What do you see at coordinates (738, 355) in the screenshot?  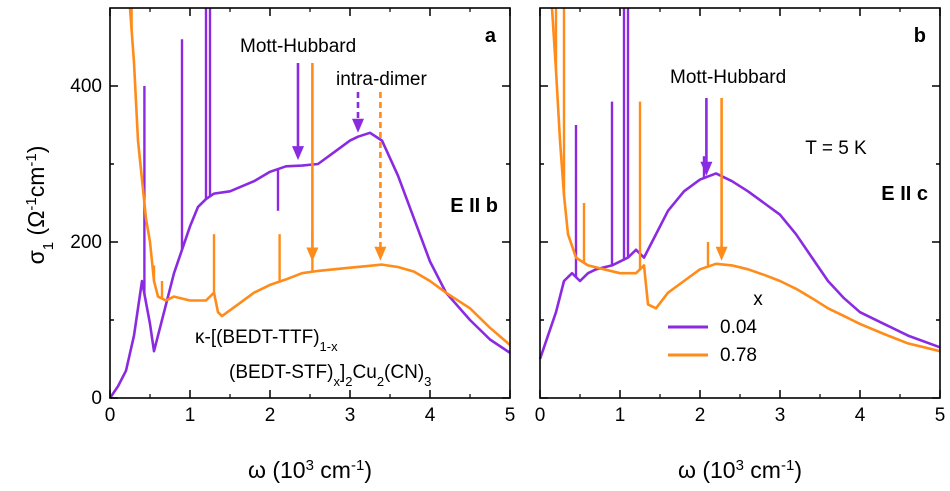 I see `legend-entry: 0.78` at bounding box center [738, 355].